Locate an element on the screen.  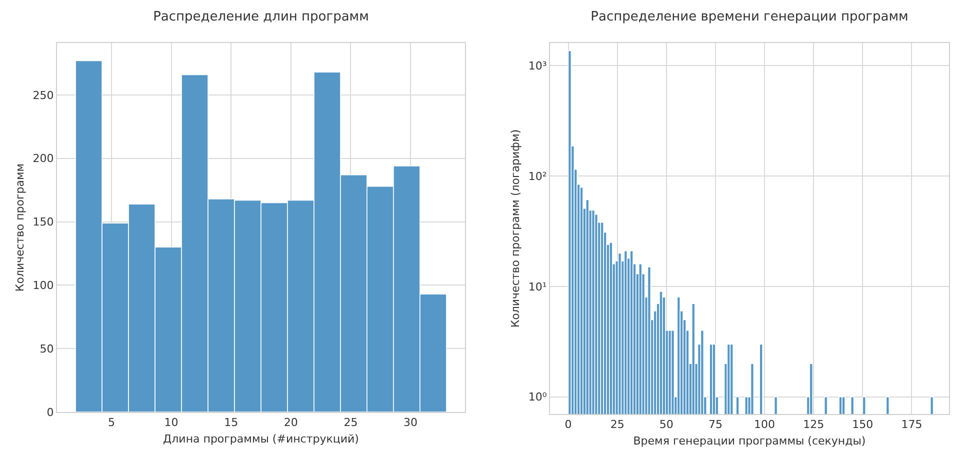
x-tick-label: 0 is located at coordinates (568, 425).